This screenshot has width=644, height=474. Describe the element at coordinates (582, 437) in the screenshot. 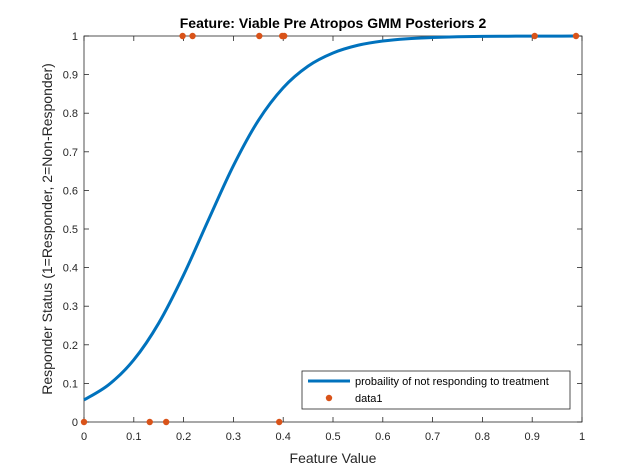

I see `x-tick-label: 1` at that location.